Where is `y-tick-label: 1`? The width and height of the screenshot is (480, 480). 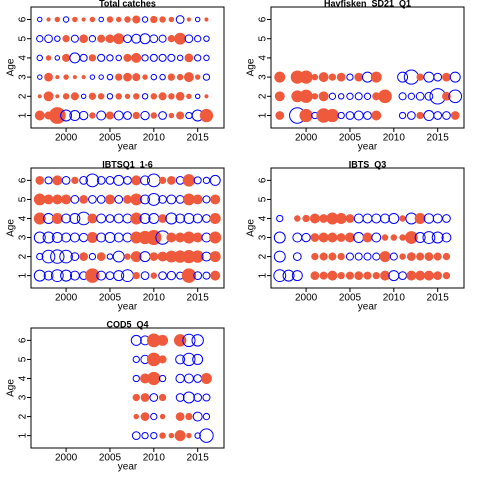 y-tick-label: 1 is located at coordinates (263, 115).